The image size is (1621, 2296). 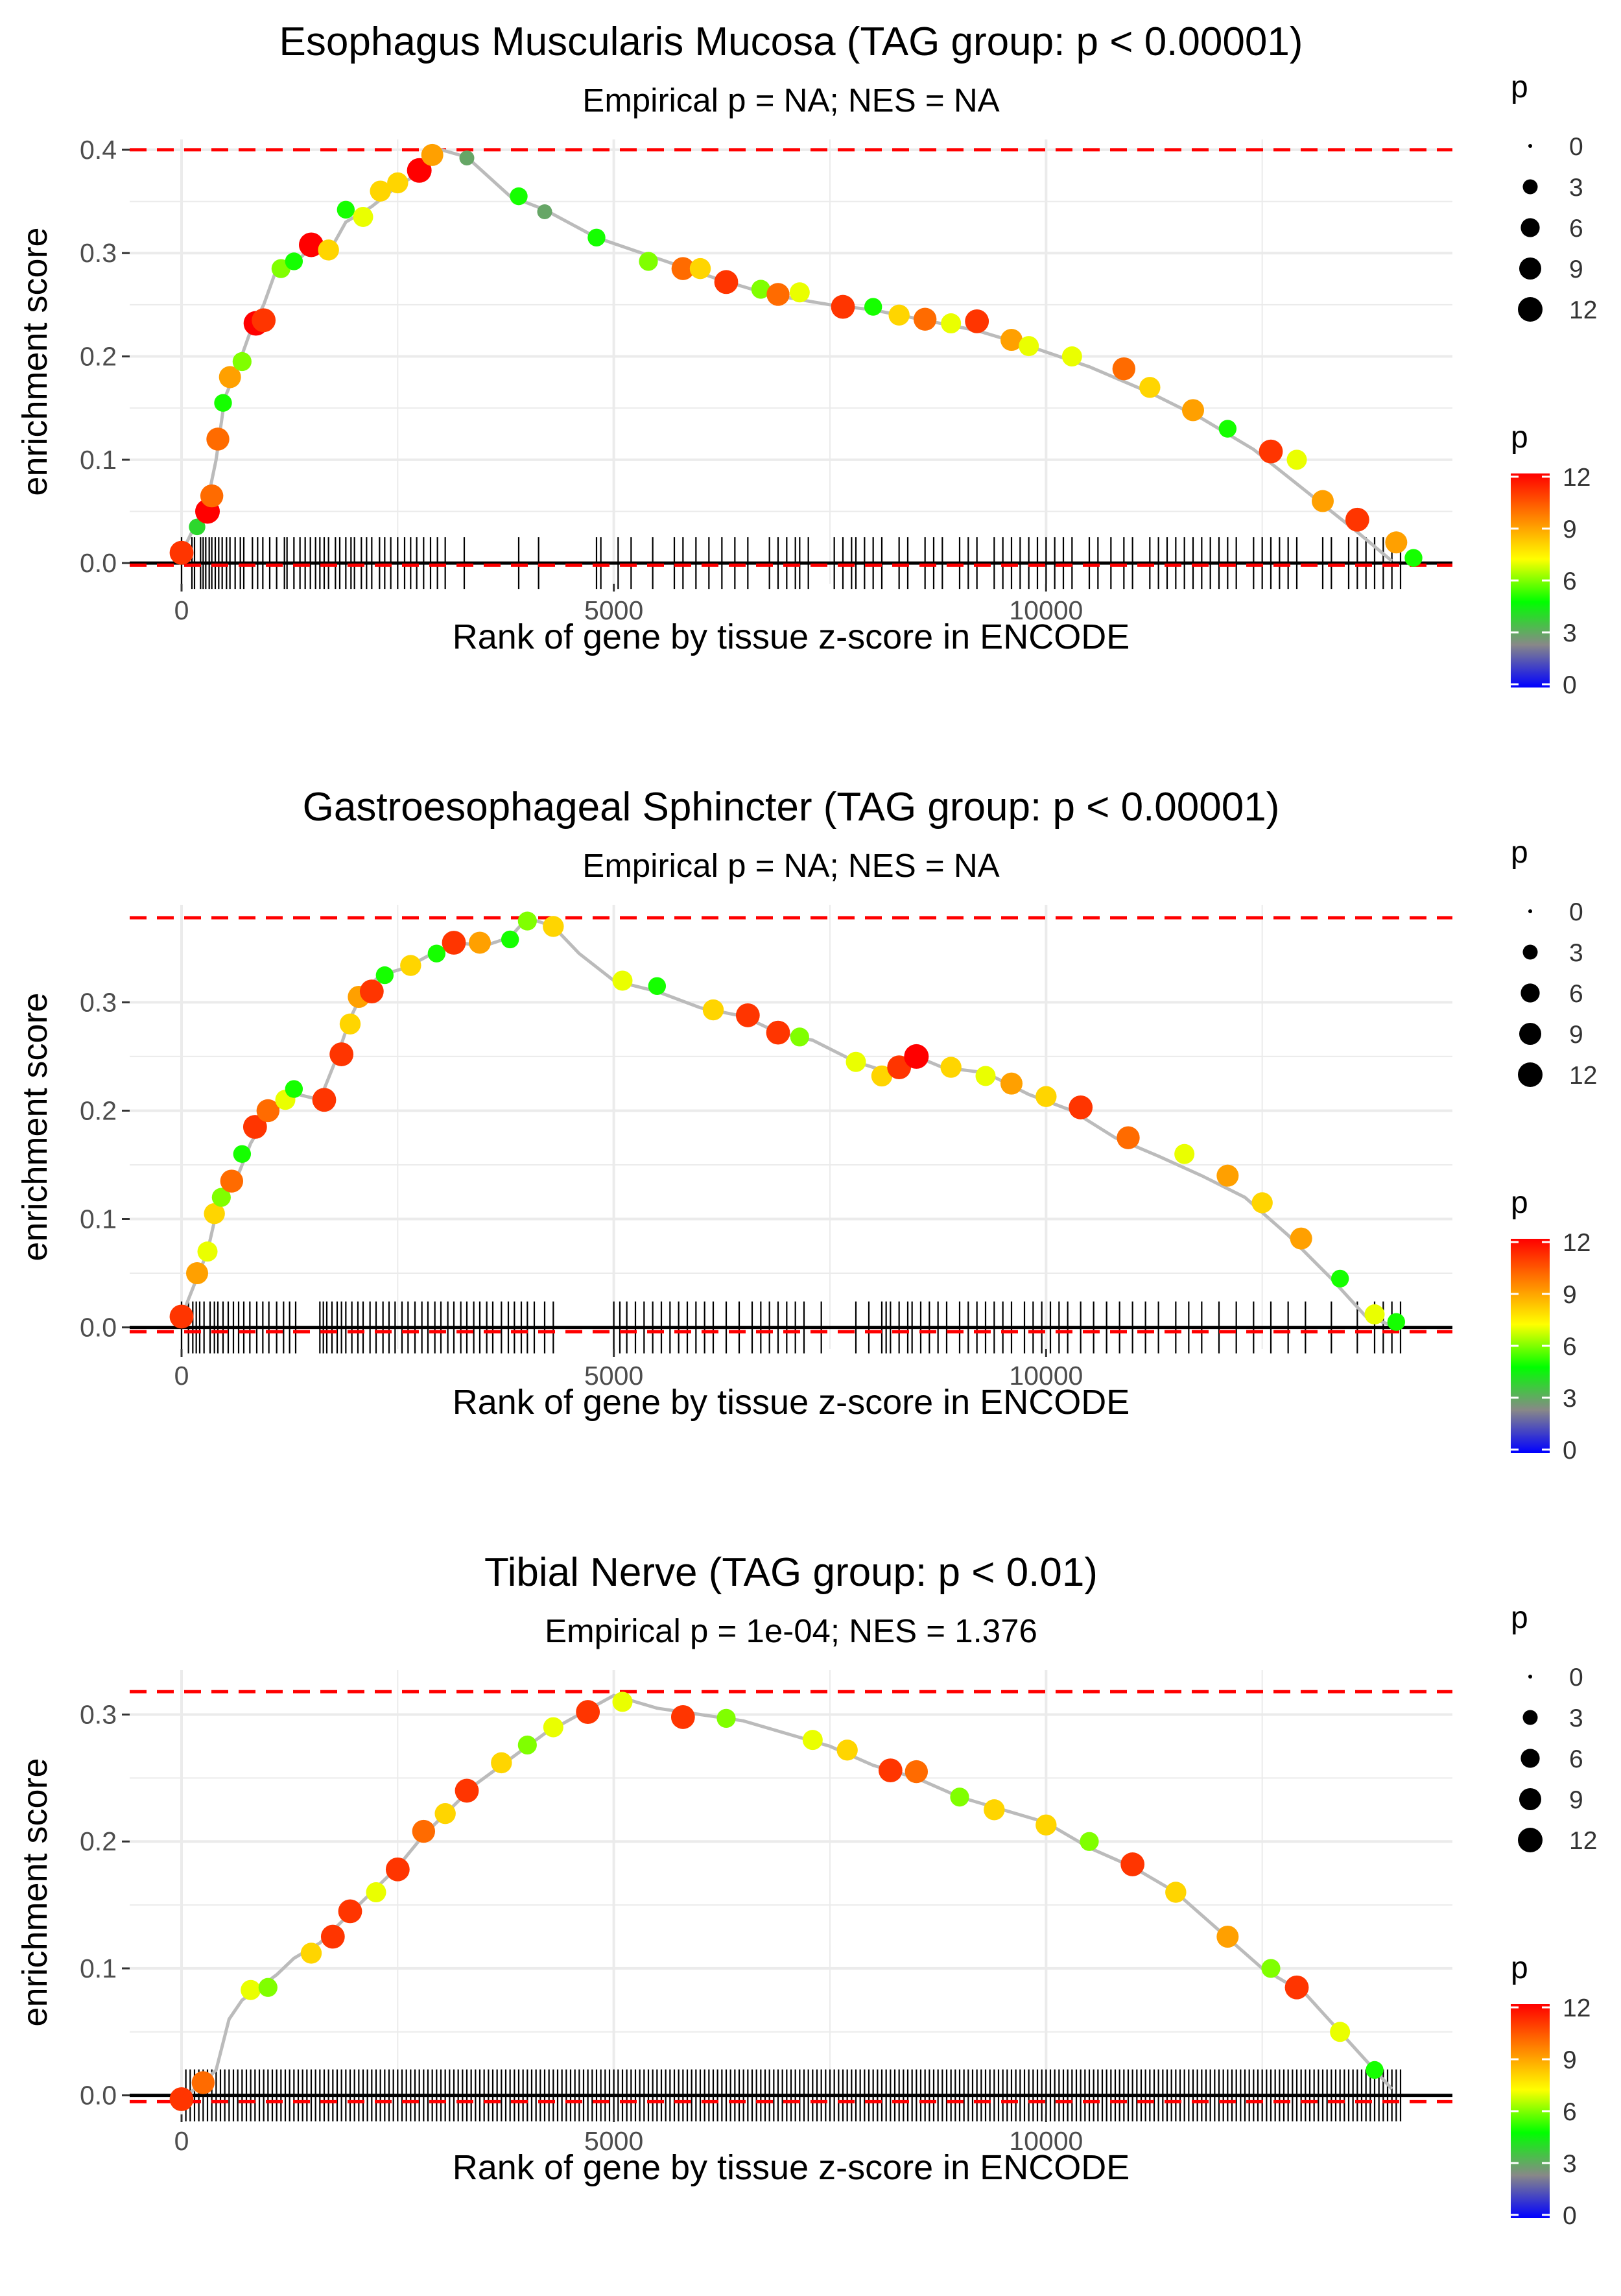 I want to click on size-legend-label: 9, so click(x=1576, y=1800).